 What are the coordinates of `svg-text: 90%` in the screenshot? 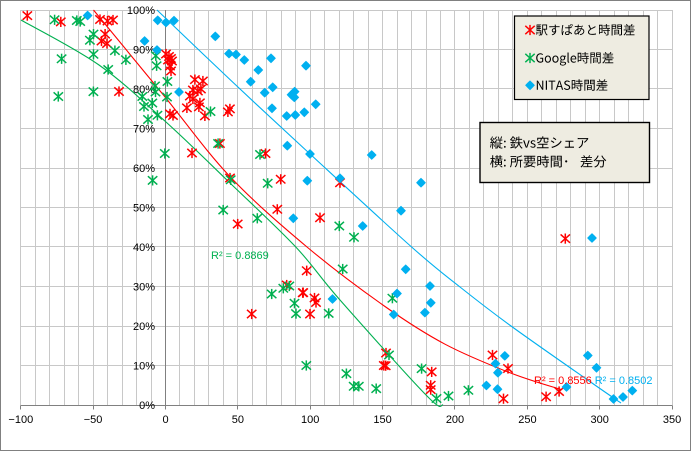 It's located at (144, 51).